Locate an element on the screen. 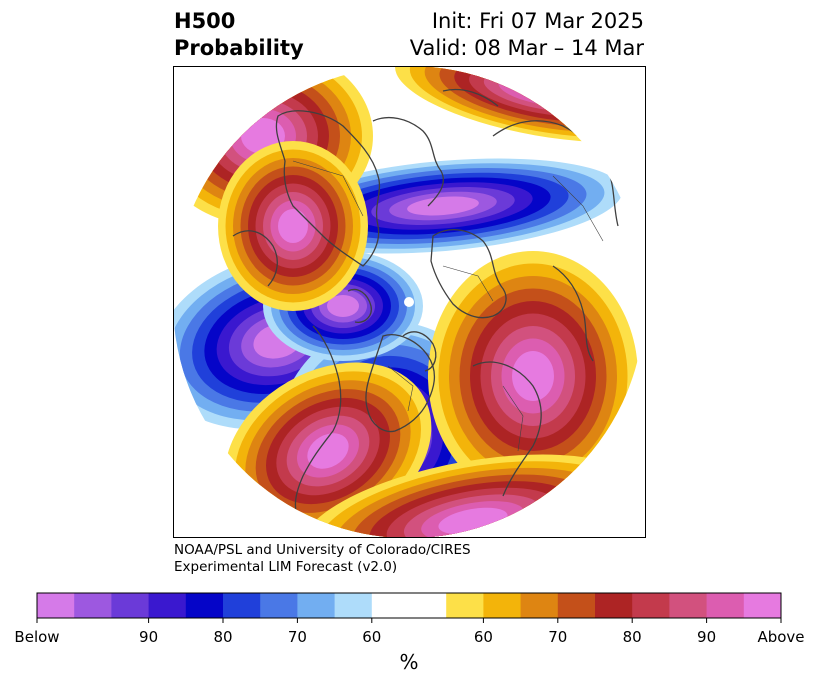  colorbar: Below 90 80 70 60 60 70 80 90 Above % is located at coordinates (409, 633).